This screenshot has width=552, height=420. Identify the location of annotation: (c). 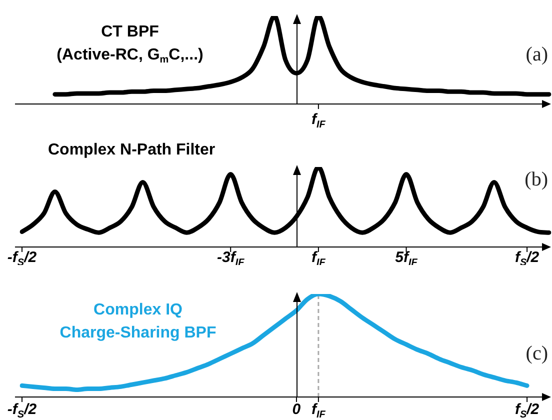
(537, 353).